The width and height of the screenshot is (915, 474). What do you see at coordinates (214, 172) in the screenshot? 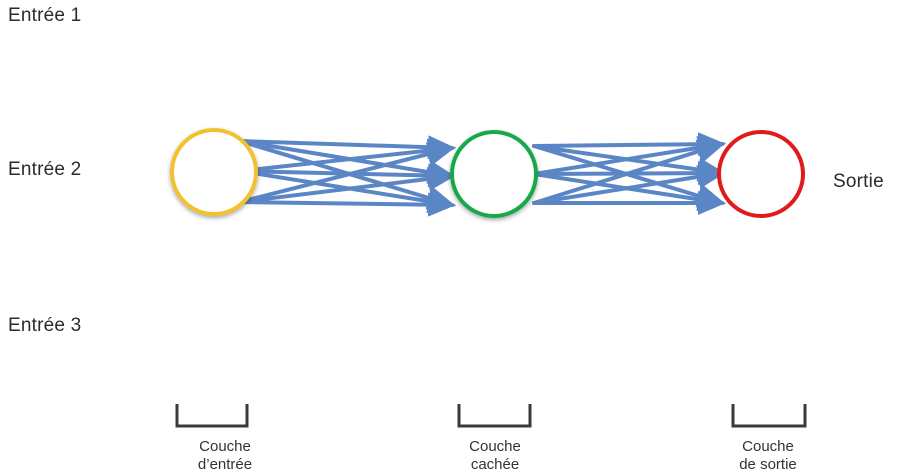
I see `input-layer-node` at bounding box center [214, 172].